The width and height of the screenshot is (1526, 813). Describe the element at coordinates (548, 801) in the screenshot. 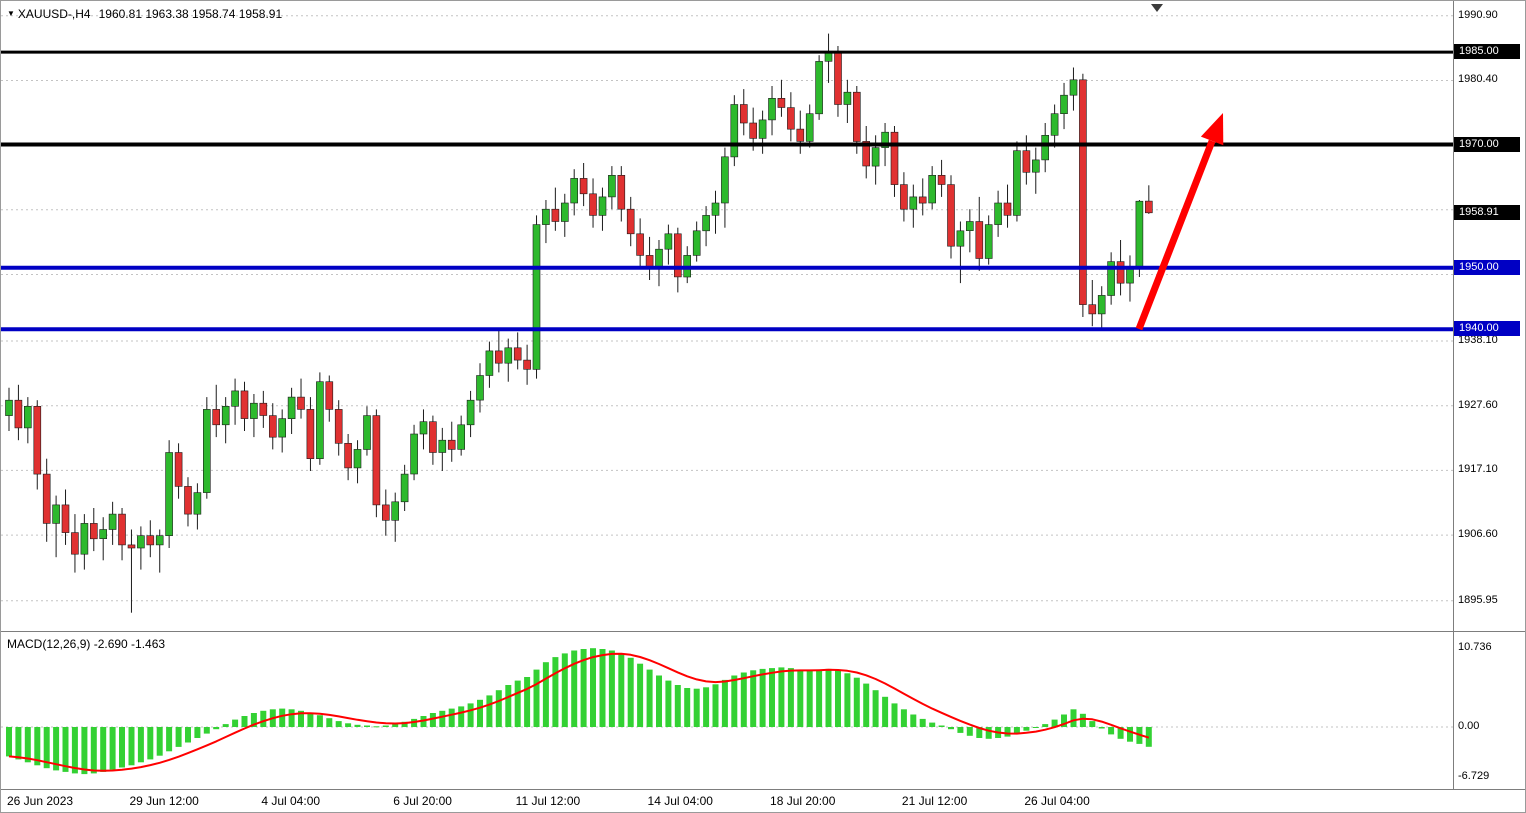

I see `date-label: 11 Jul 12:00` at that location.